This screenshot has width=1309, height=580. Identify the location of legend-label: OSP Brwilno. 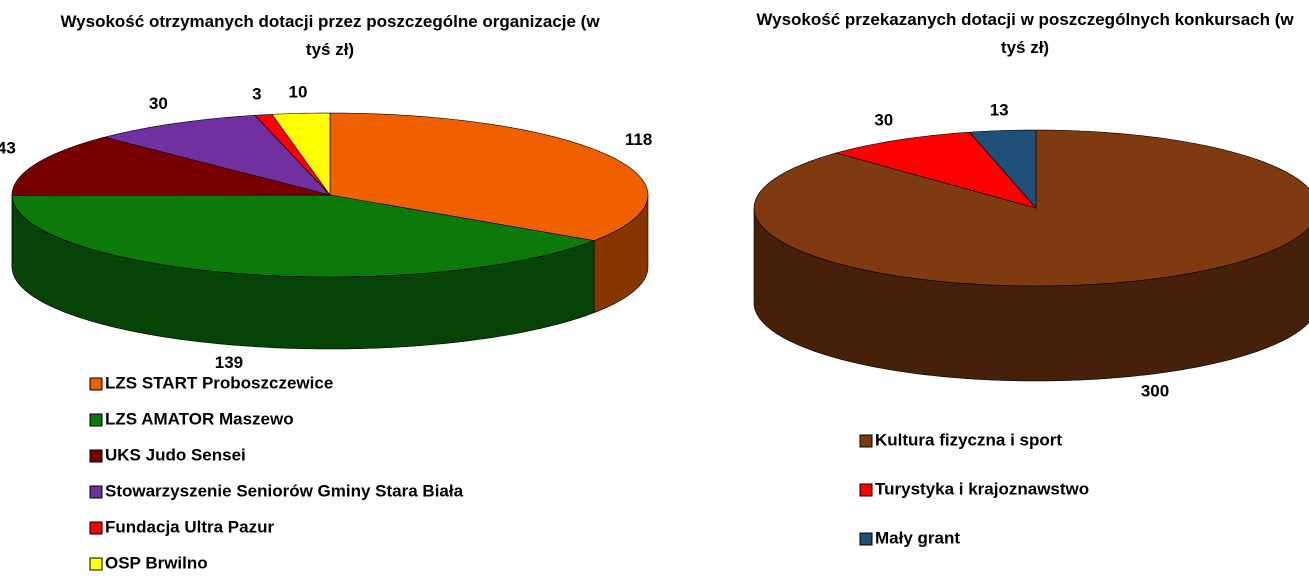
(156, 562).